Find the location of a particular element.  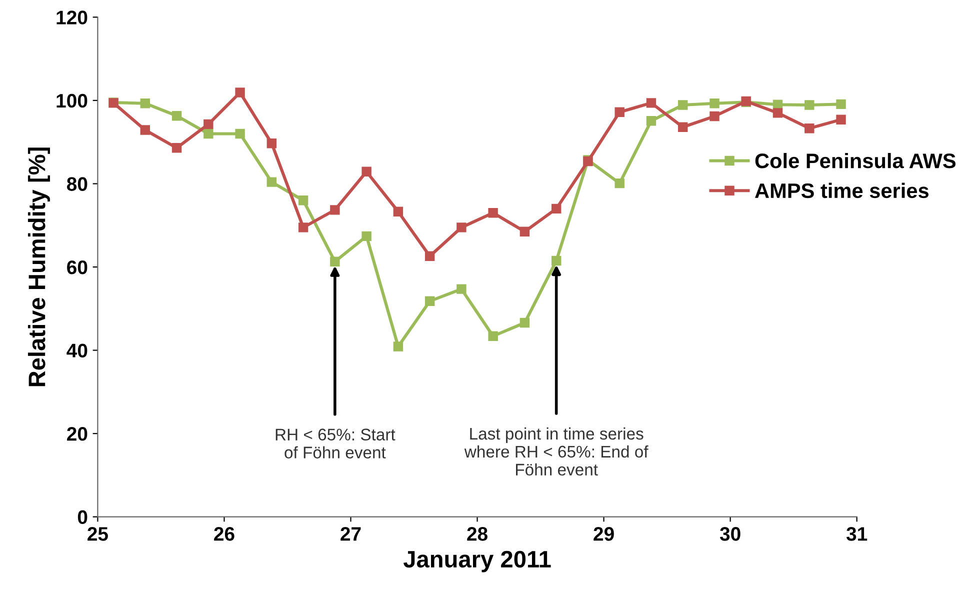

y-tick-label: 100 is located at coordinates (72, 101).